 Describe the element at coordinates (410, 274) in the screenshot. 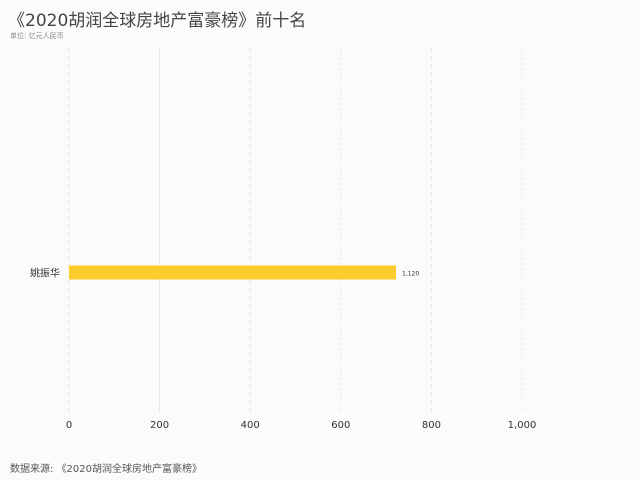

I see `bar-value-label: 1,120` at that location.